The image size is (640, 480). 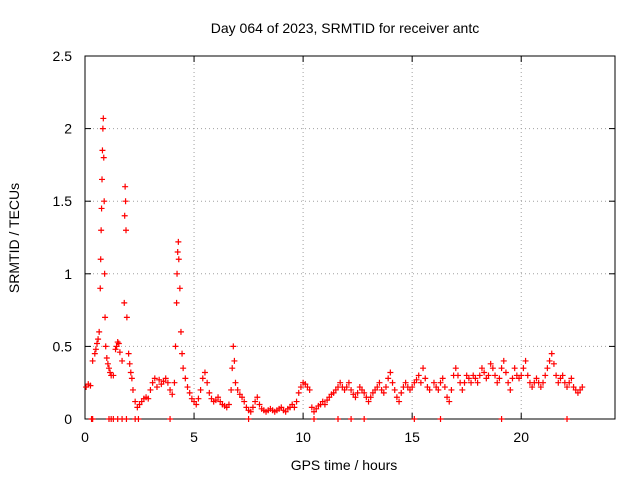 I want to click on y-axis-title: SRMTID / TECUs, so click(x=14, y=238).